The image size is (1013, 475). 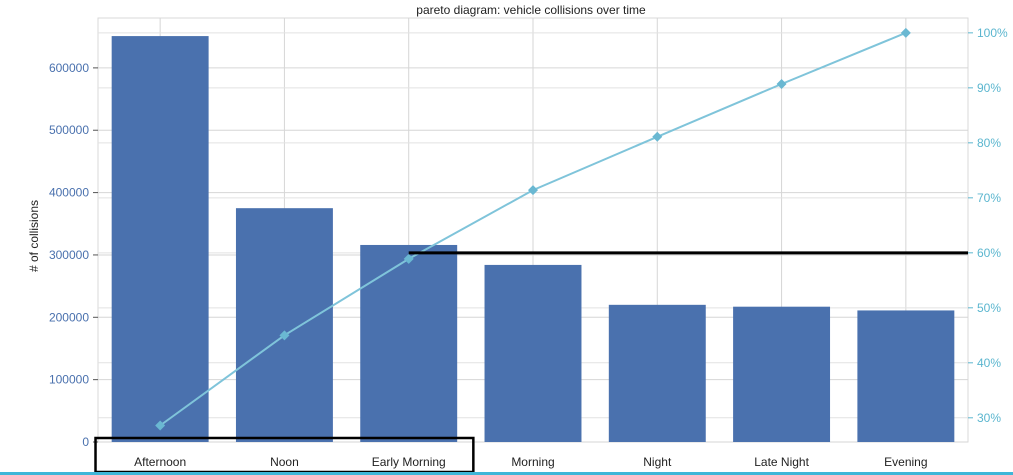 I want to click on x-tick-label: Evening, so click(x=905, y=462).